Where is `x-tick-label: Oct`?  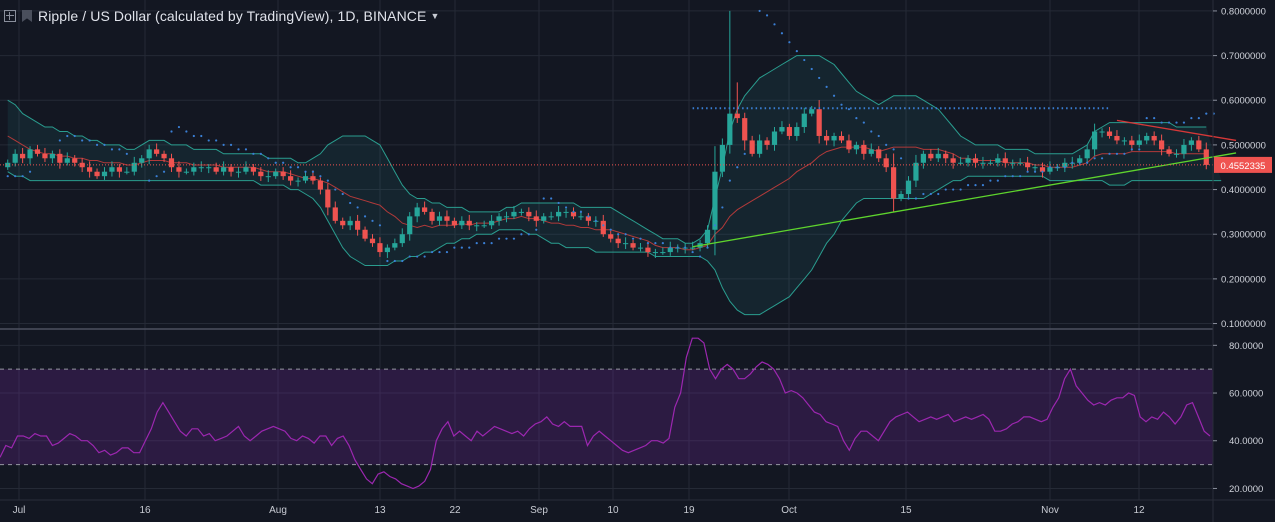 x-tick-label: Oct is located at coordinates (789, 510).